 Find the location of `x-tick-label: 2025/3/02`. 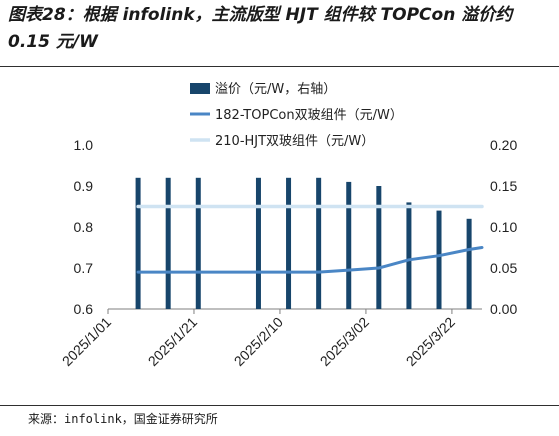

x-tick-label: 2025/3/02 is located at coordinates (345, 342).